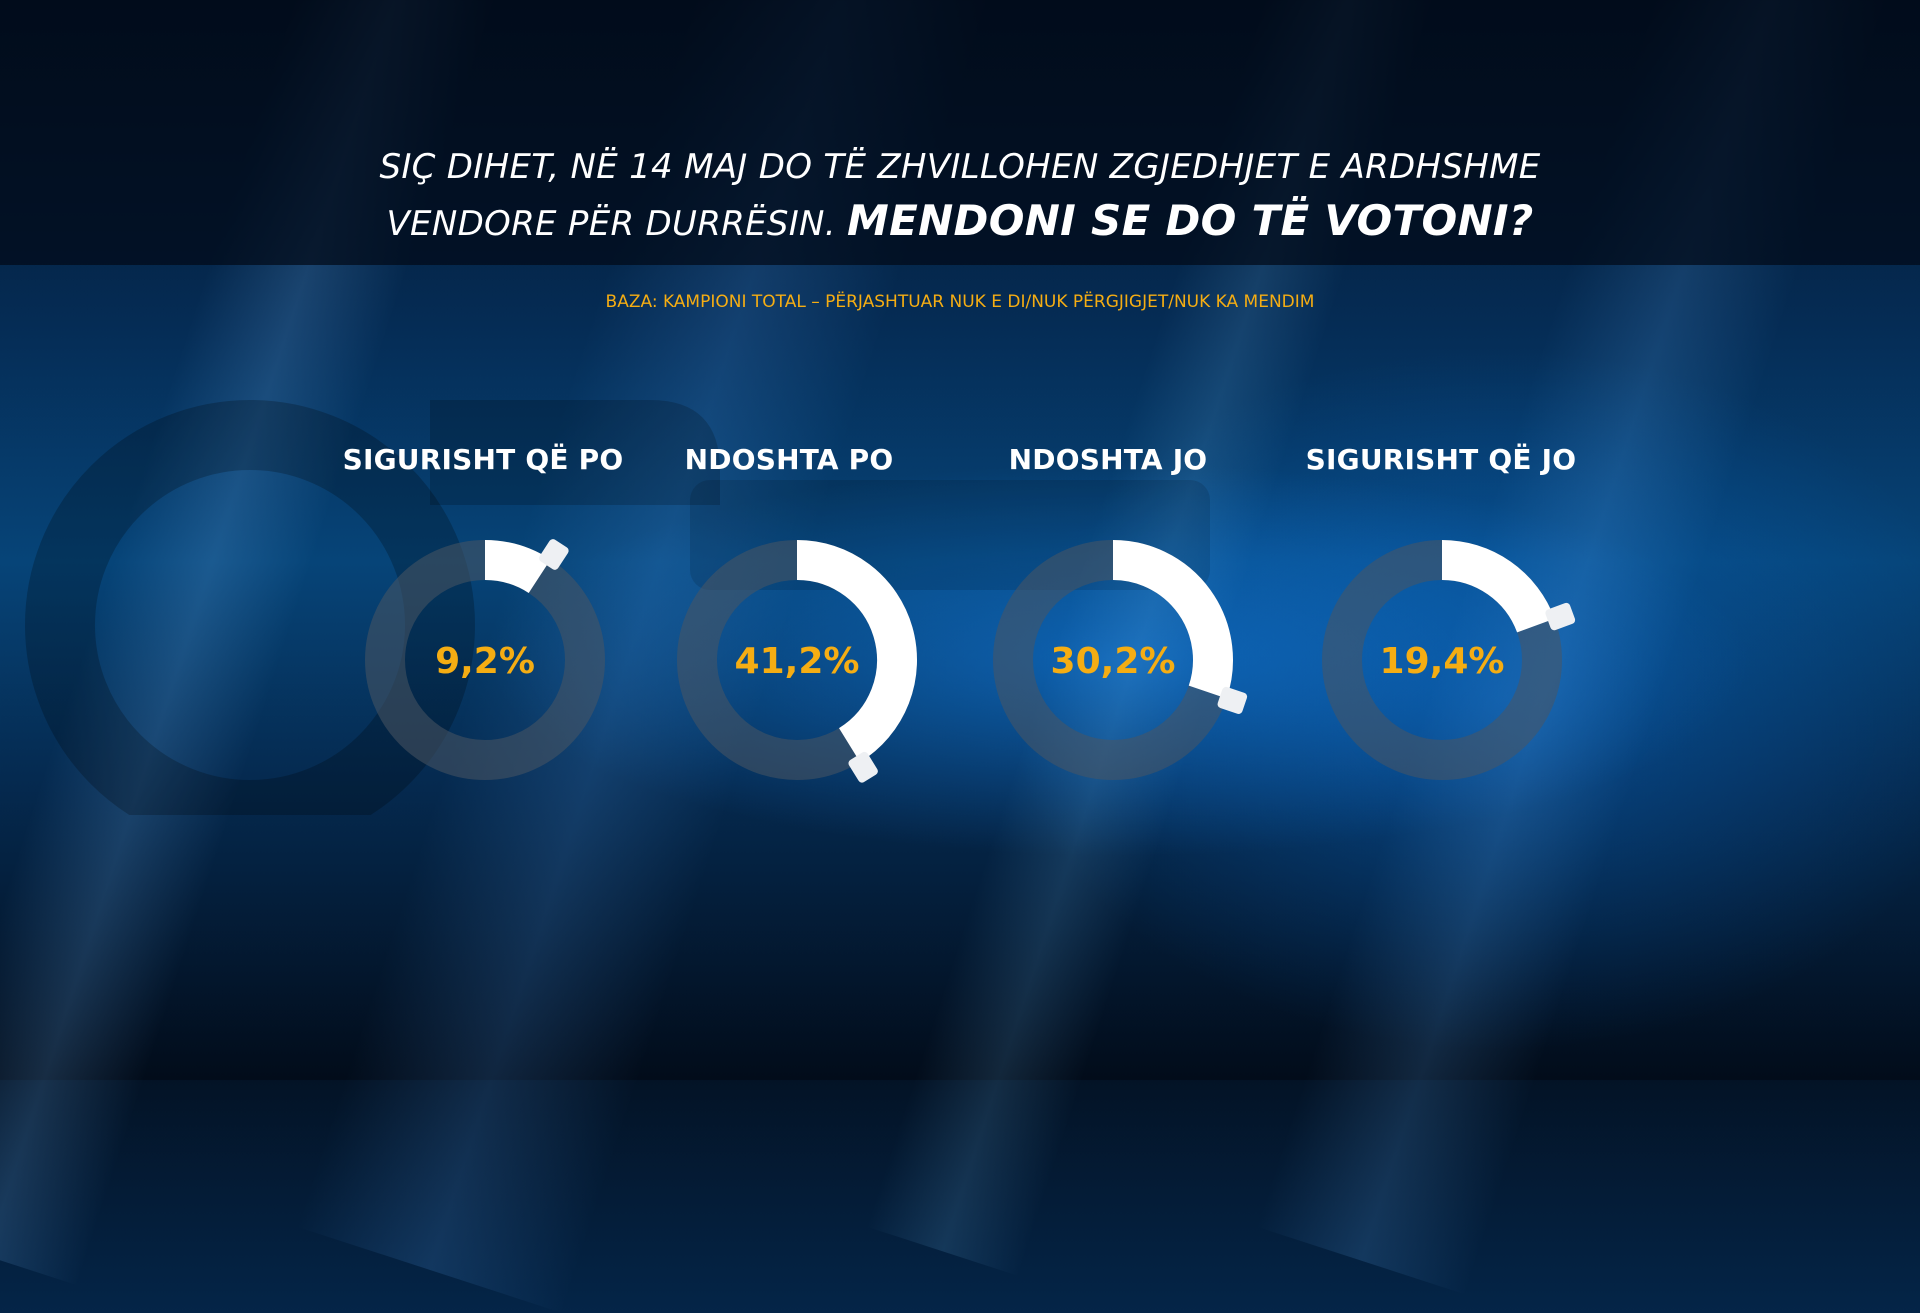  What do you see at coordinates (1190, 220) in the screenshot?
I see `question-emphasis: MENDONI SE DO TË VOTONI?` at bounding box center [1190, 220].